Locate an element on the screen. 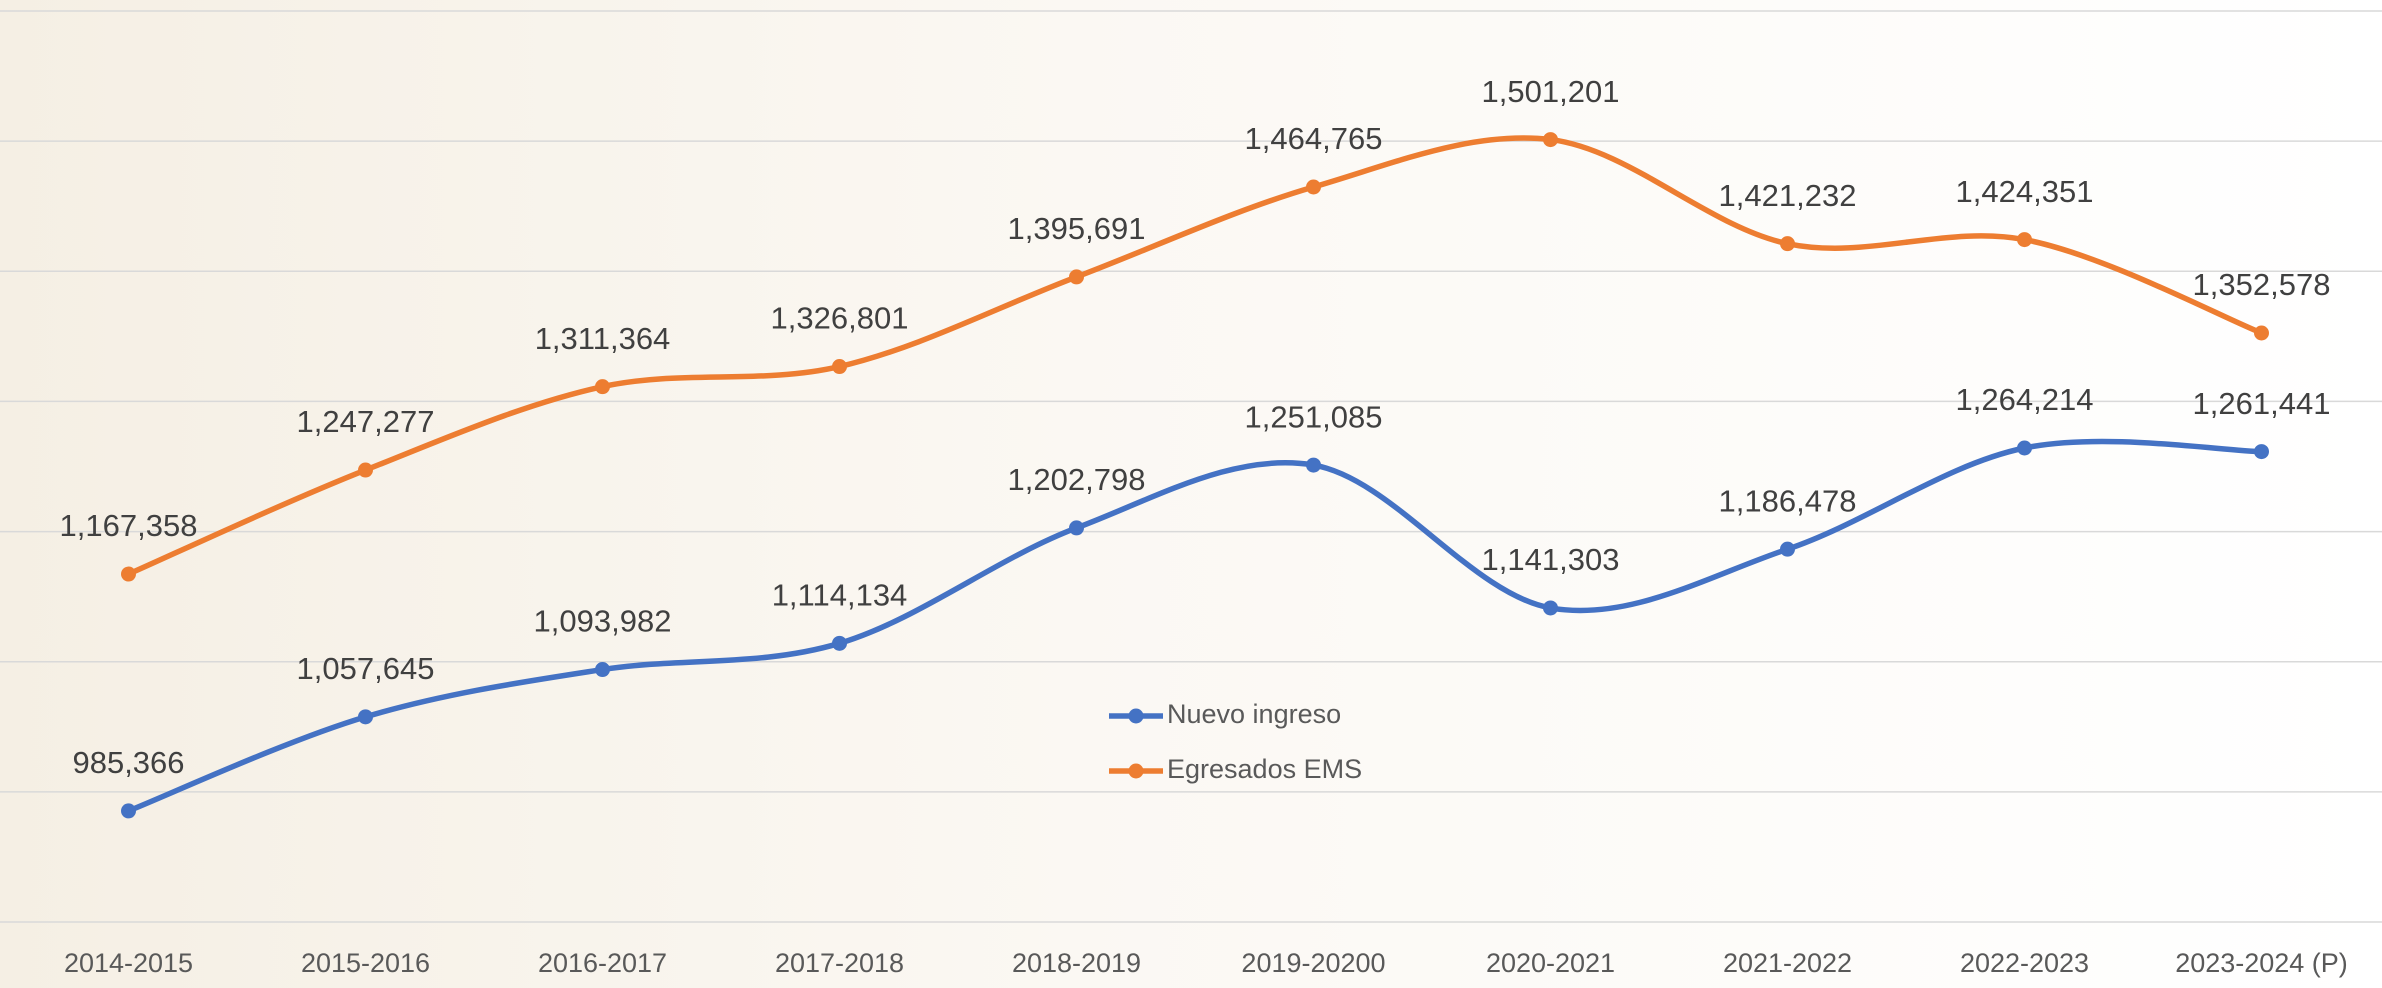 This screenshot has height=988, width=2382. x-tick-label: 2017-2018 is located at coordinates (839, 963).